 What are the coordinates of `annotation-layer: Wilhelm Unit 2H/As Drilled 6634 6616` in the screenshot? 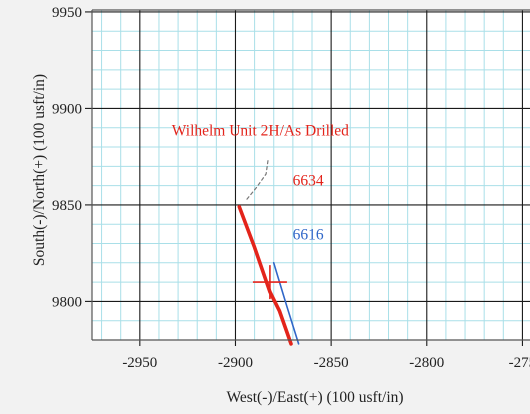 It's located at (260, 182).